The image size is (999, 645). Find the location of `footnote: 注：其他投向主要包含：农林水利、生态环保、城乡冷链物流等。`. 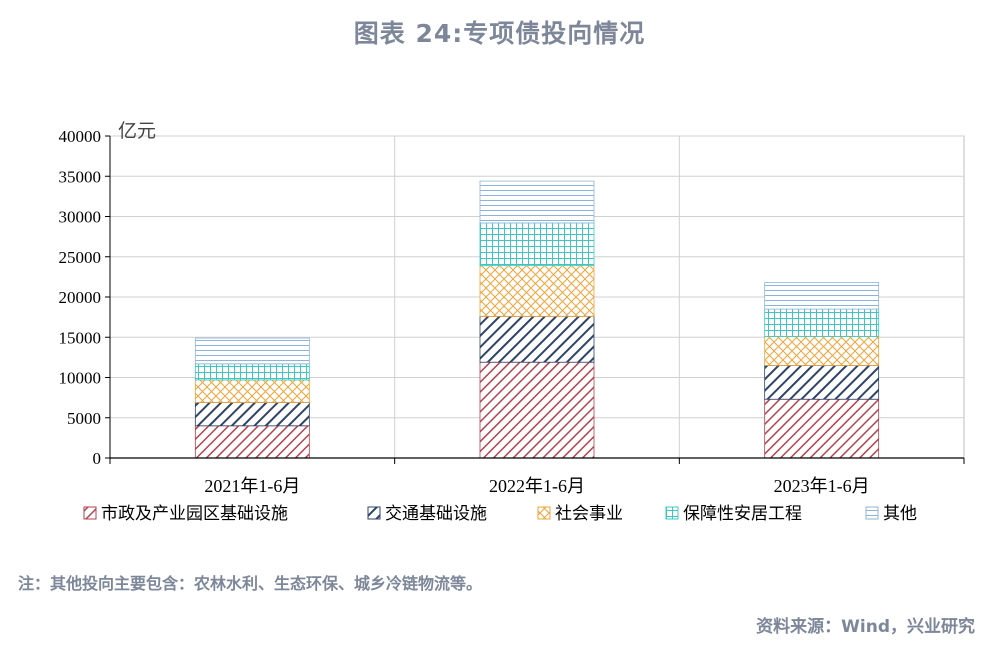

footnote: 注：其他投向主要包含：农林水利、生态环保、城乡冷链物流等。 is located at coordinates (250, 583).